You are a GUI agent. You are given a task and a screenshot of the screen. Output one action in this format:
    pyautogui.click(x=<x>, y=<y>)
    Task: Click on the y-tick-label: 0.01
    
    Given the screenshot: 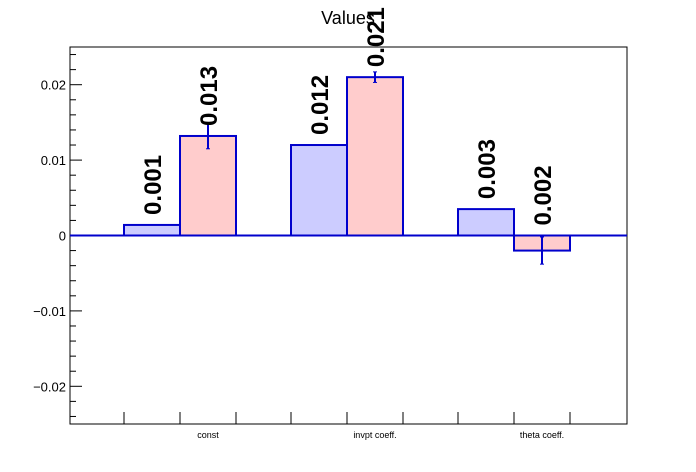 What is the action you would take?
    pyautogui.click(x=53, y=160)
    